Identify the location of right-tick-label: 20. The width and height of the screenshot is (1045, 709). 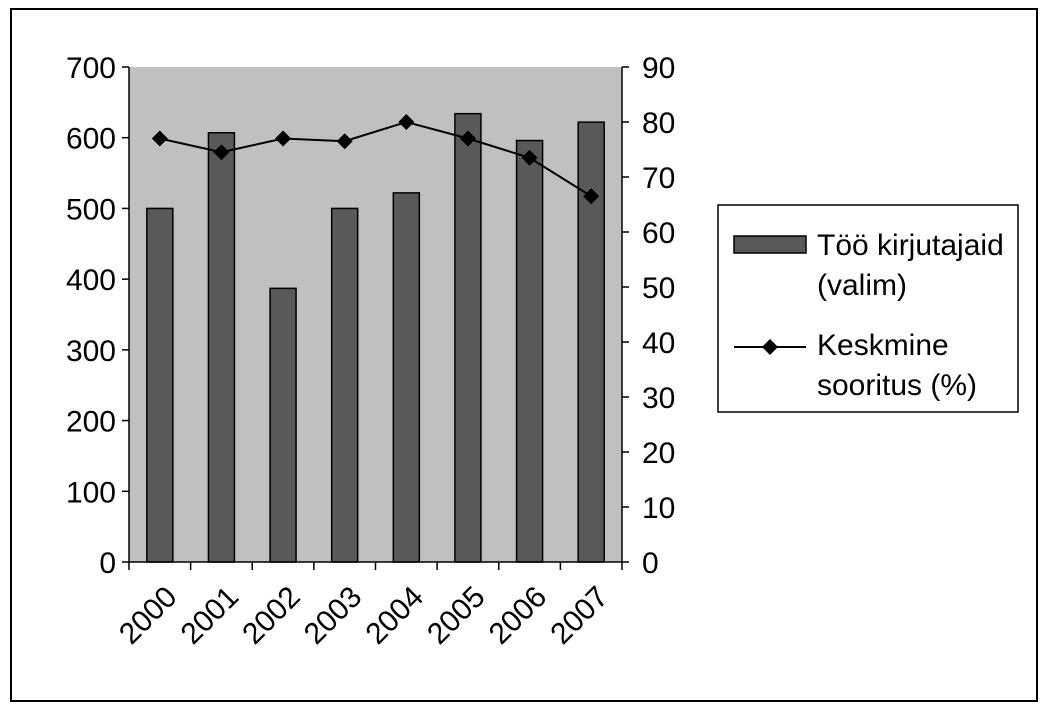
(658, 453).